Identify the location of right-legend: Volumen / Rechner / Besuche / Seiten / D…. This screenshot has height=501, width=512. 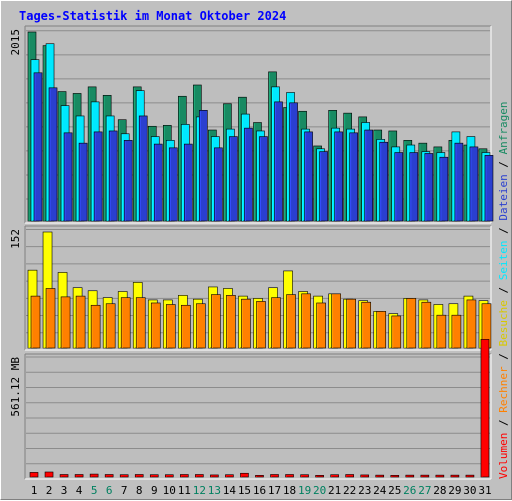
(503, 290).